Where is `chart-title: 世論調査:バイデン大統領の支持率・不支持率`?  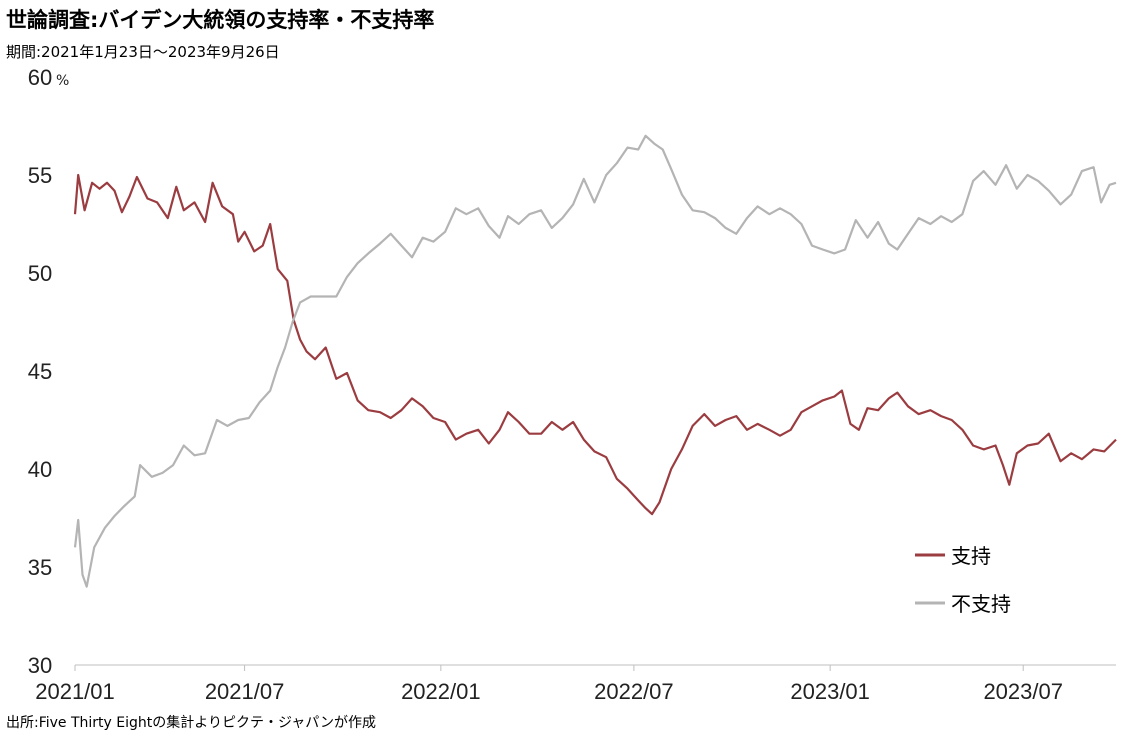
chart-title: 世論調査:バイデン大統領の支持率・不支持率 is located at coordinates (220, 20).